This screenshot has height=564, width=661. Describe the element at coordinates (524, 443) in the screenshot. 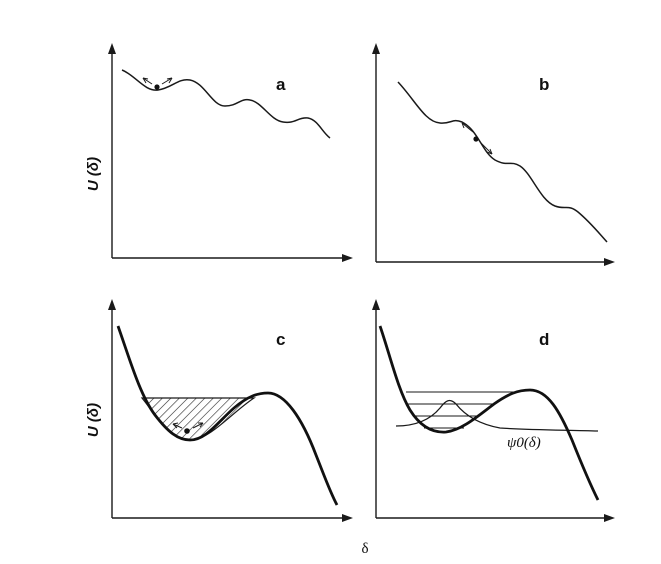

I see `panel-d-wavefunction-label: ψ0(δ)` at that location.